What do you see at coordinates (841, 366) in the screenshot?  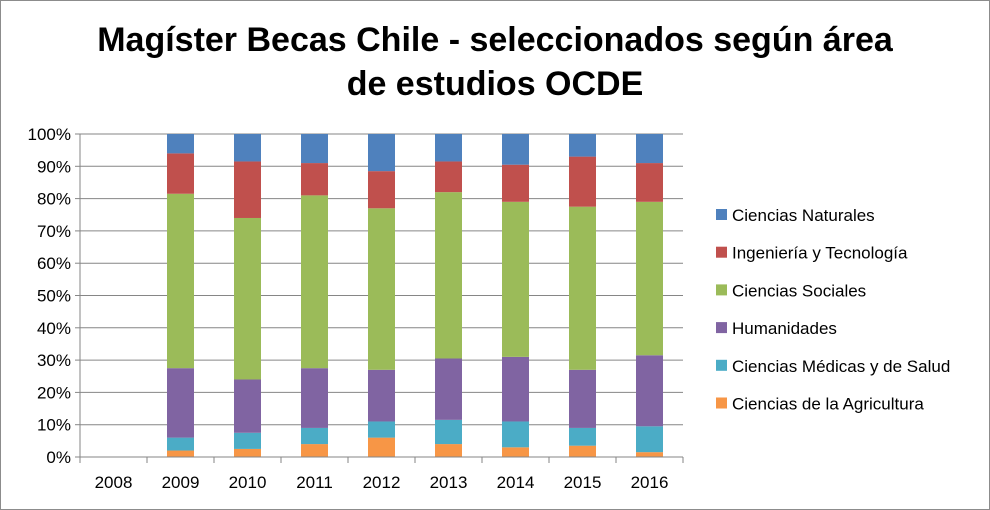 I see `legend-label: Ciencias Médicas y de Salud` at bounding box center [841, 366].